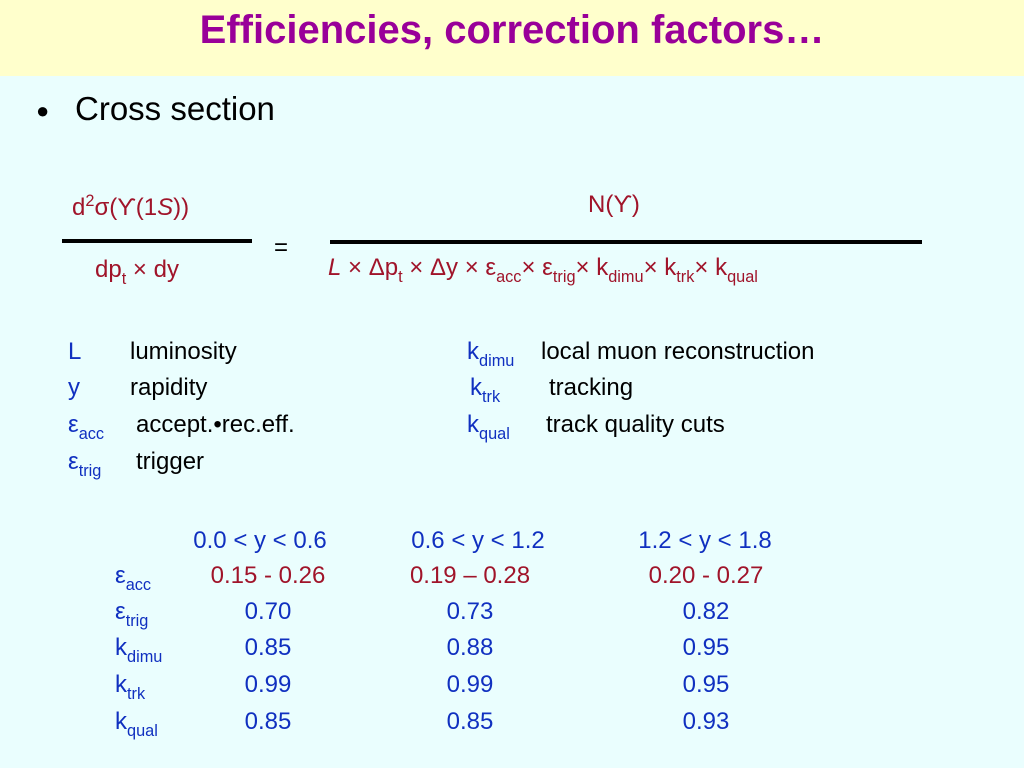 The image size is (1024, 768). I want to click on equals: =, so click(281, 247).